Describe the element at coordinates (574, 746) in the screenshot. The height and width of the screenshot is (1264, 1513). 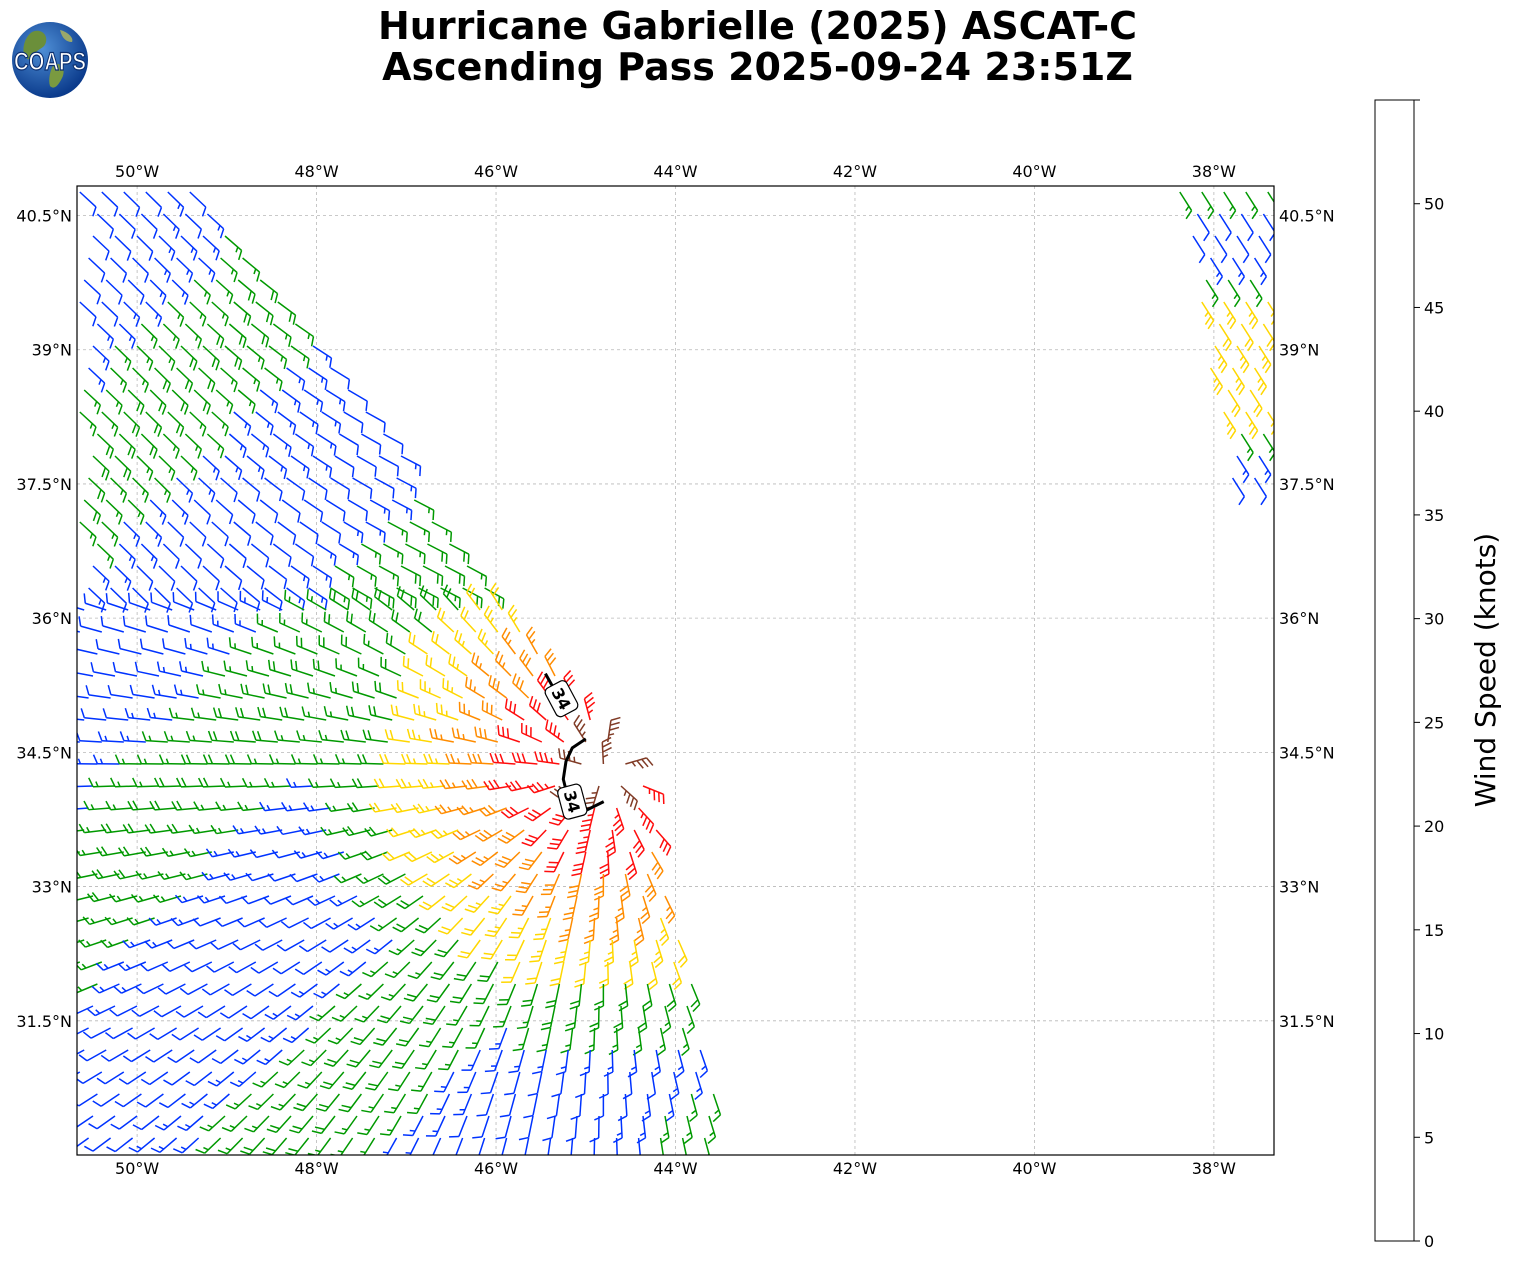
I see `contour-34kt: 34 34` at that location.